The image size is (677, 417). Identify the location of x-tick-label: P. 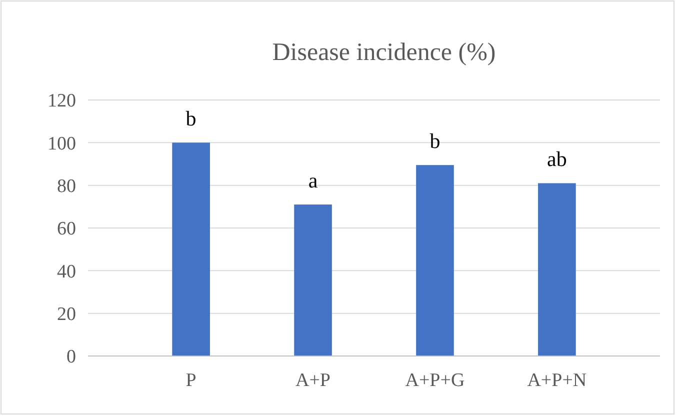
(191, 380).